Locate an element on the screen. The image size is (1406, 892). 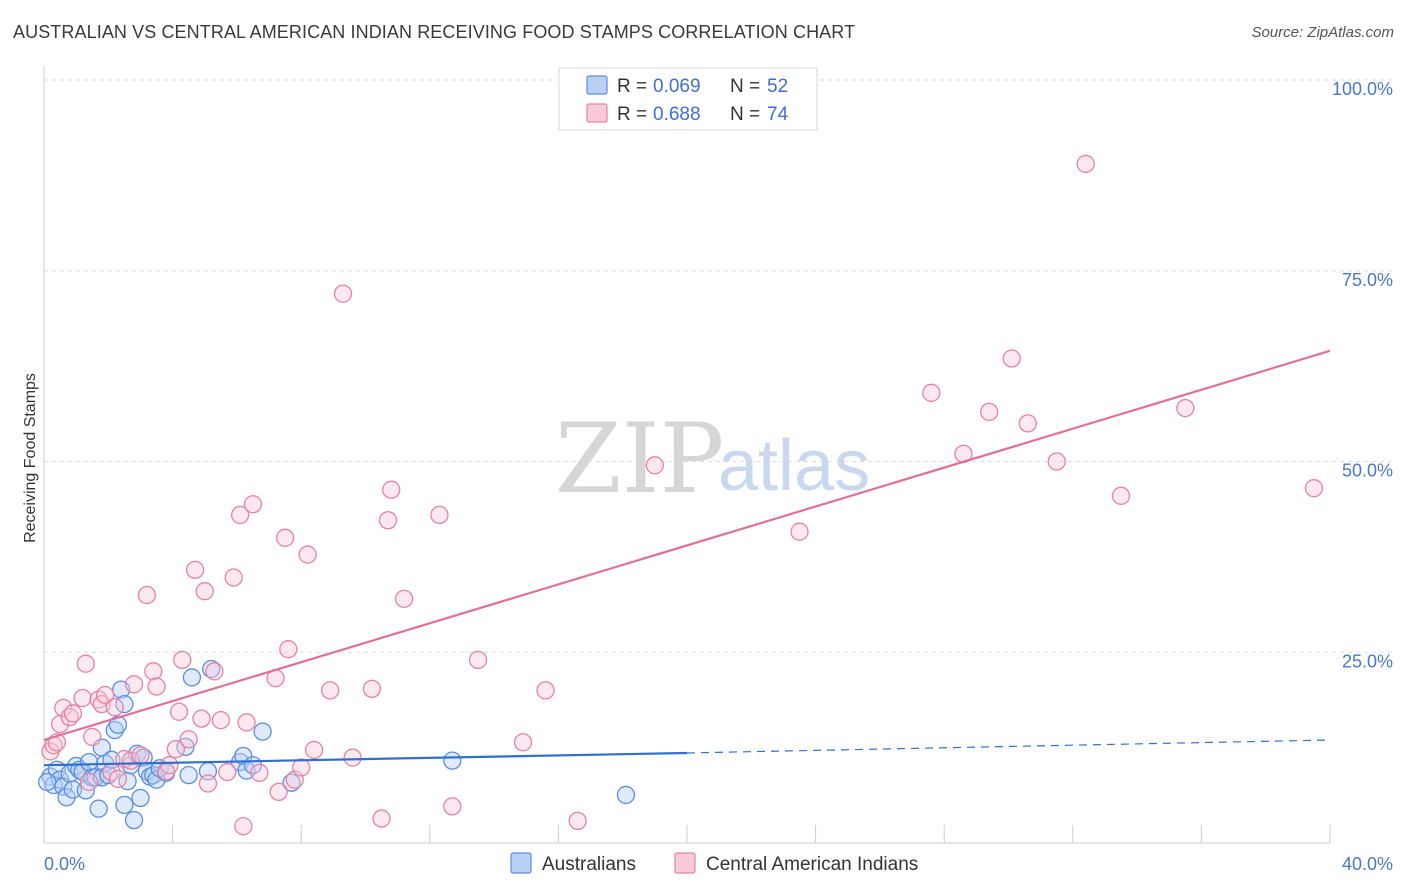
bottom-legend-swatch-central-american-indians is located at coordinates (685, 863).